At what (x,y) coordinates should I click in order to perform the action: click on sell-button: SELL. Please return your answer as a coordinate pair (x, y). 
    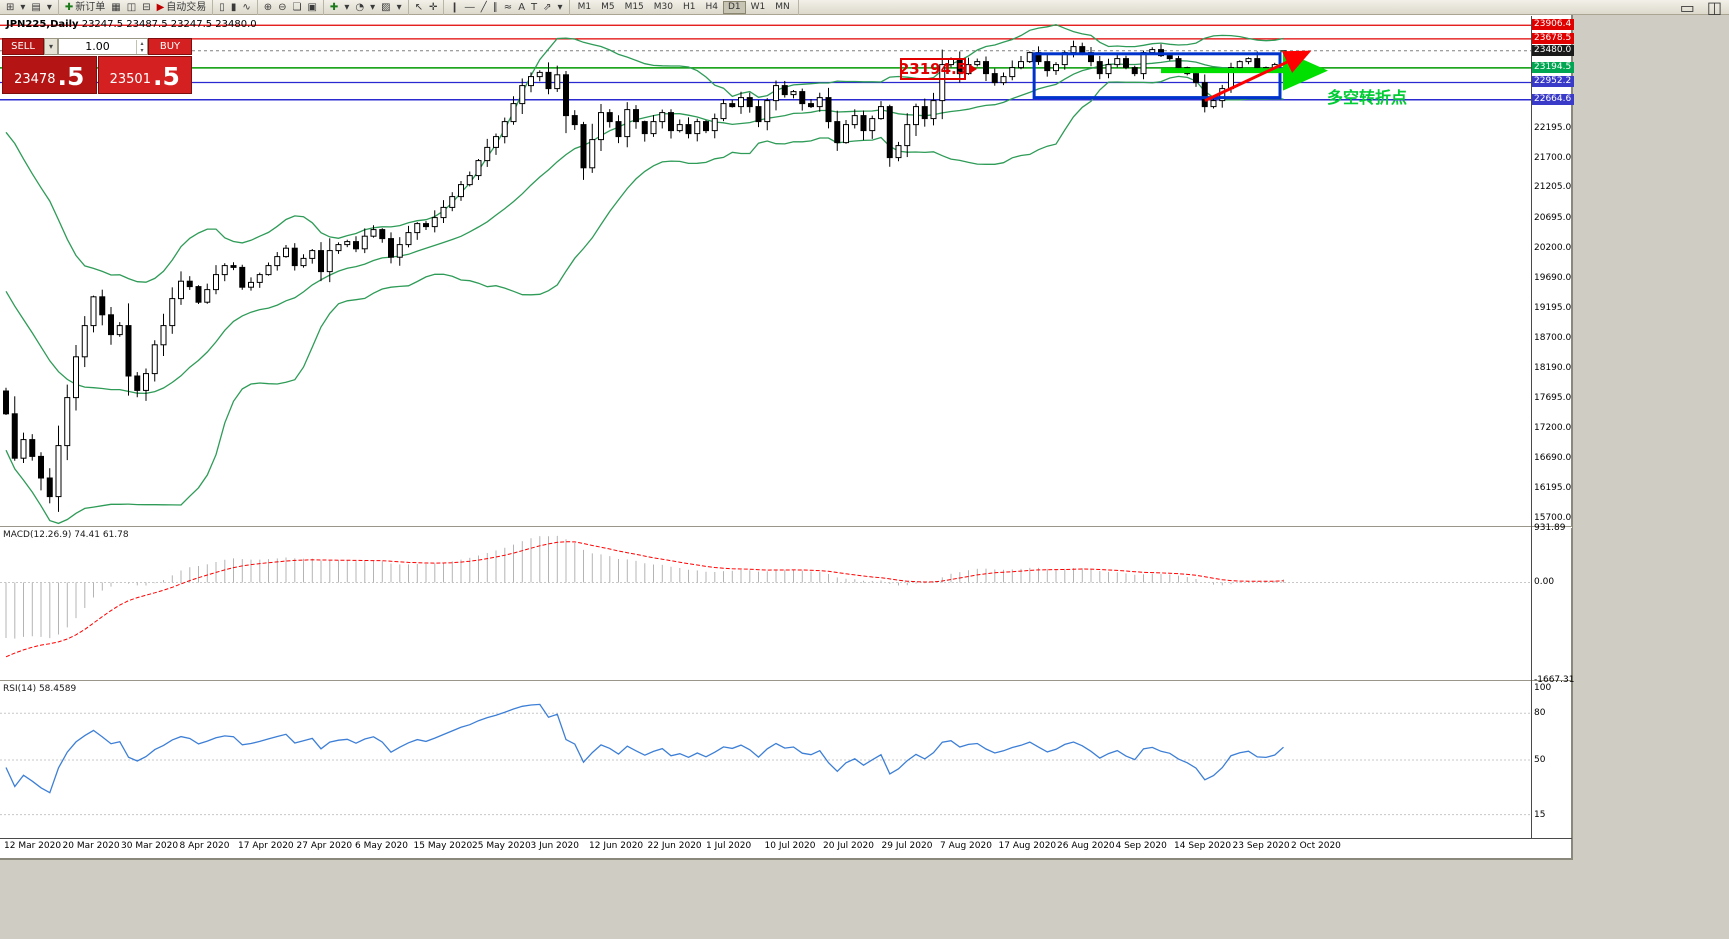
    Looking at the image, I should click on (23, 46).